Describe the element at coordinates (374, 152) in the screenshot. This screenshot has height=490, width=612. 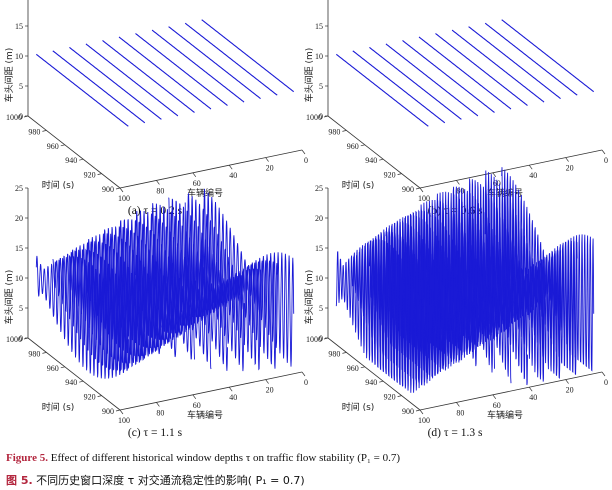
I see `time-axis` at that location.